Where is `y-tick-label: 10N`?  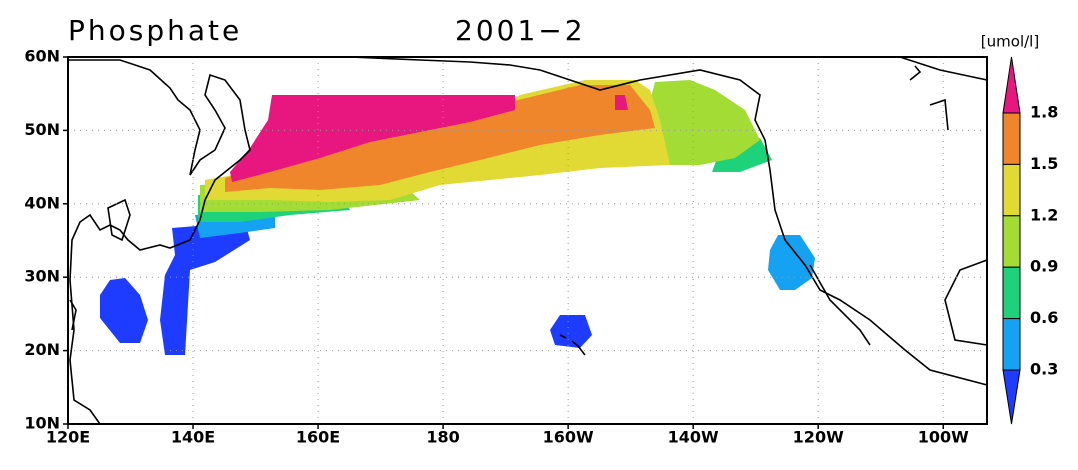
y-tick-label: 10N is located at coordinates (42, 423).